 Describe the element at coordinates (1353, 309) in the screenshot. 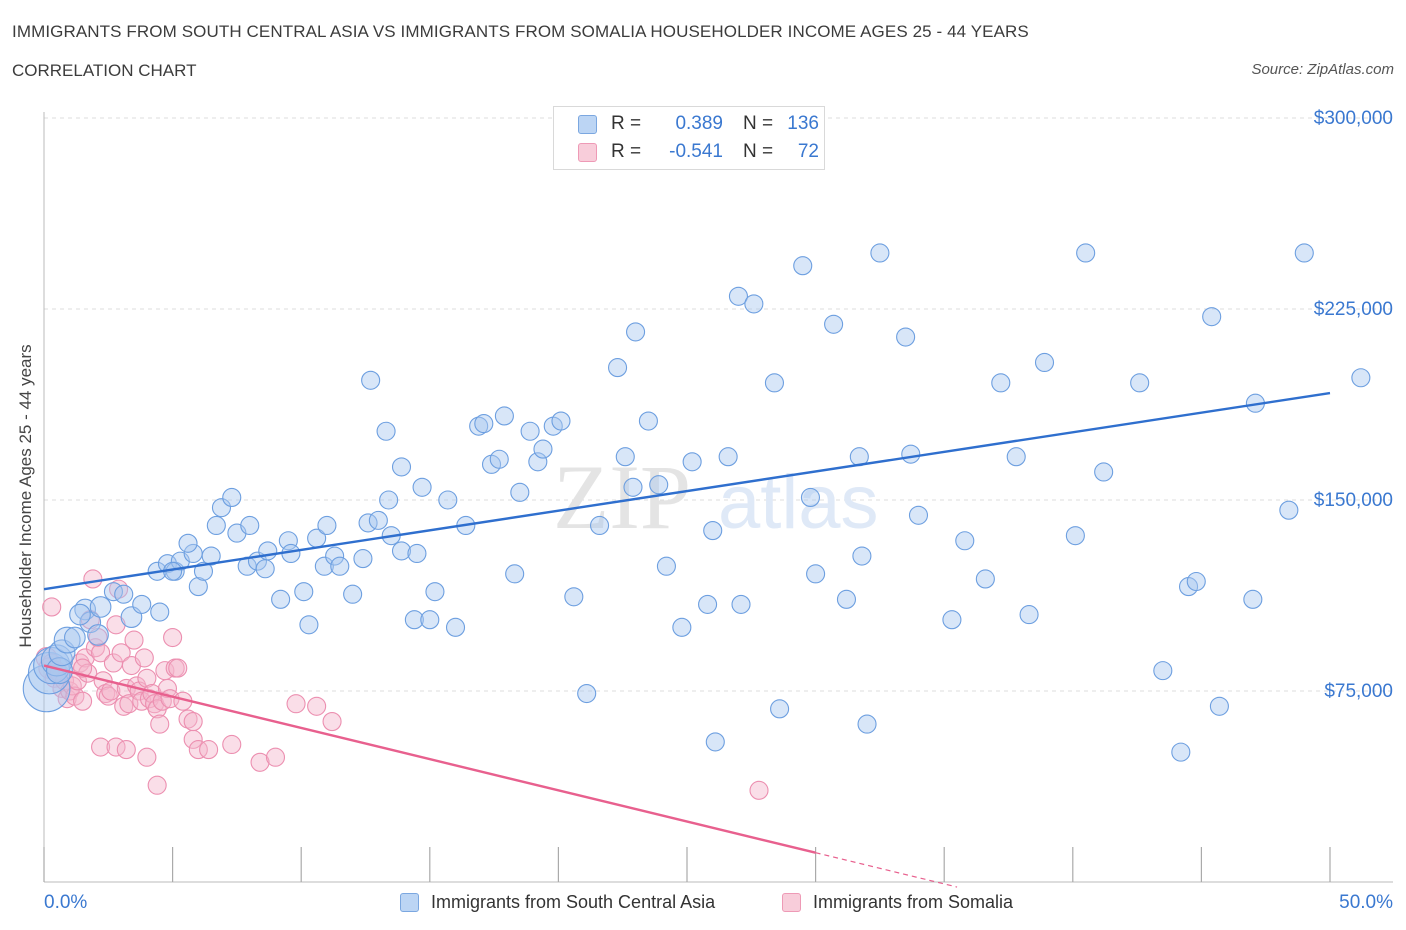

I see `y-tick-label: $225,000` at that location.